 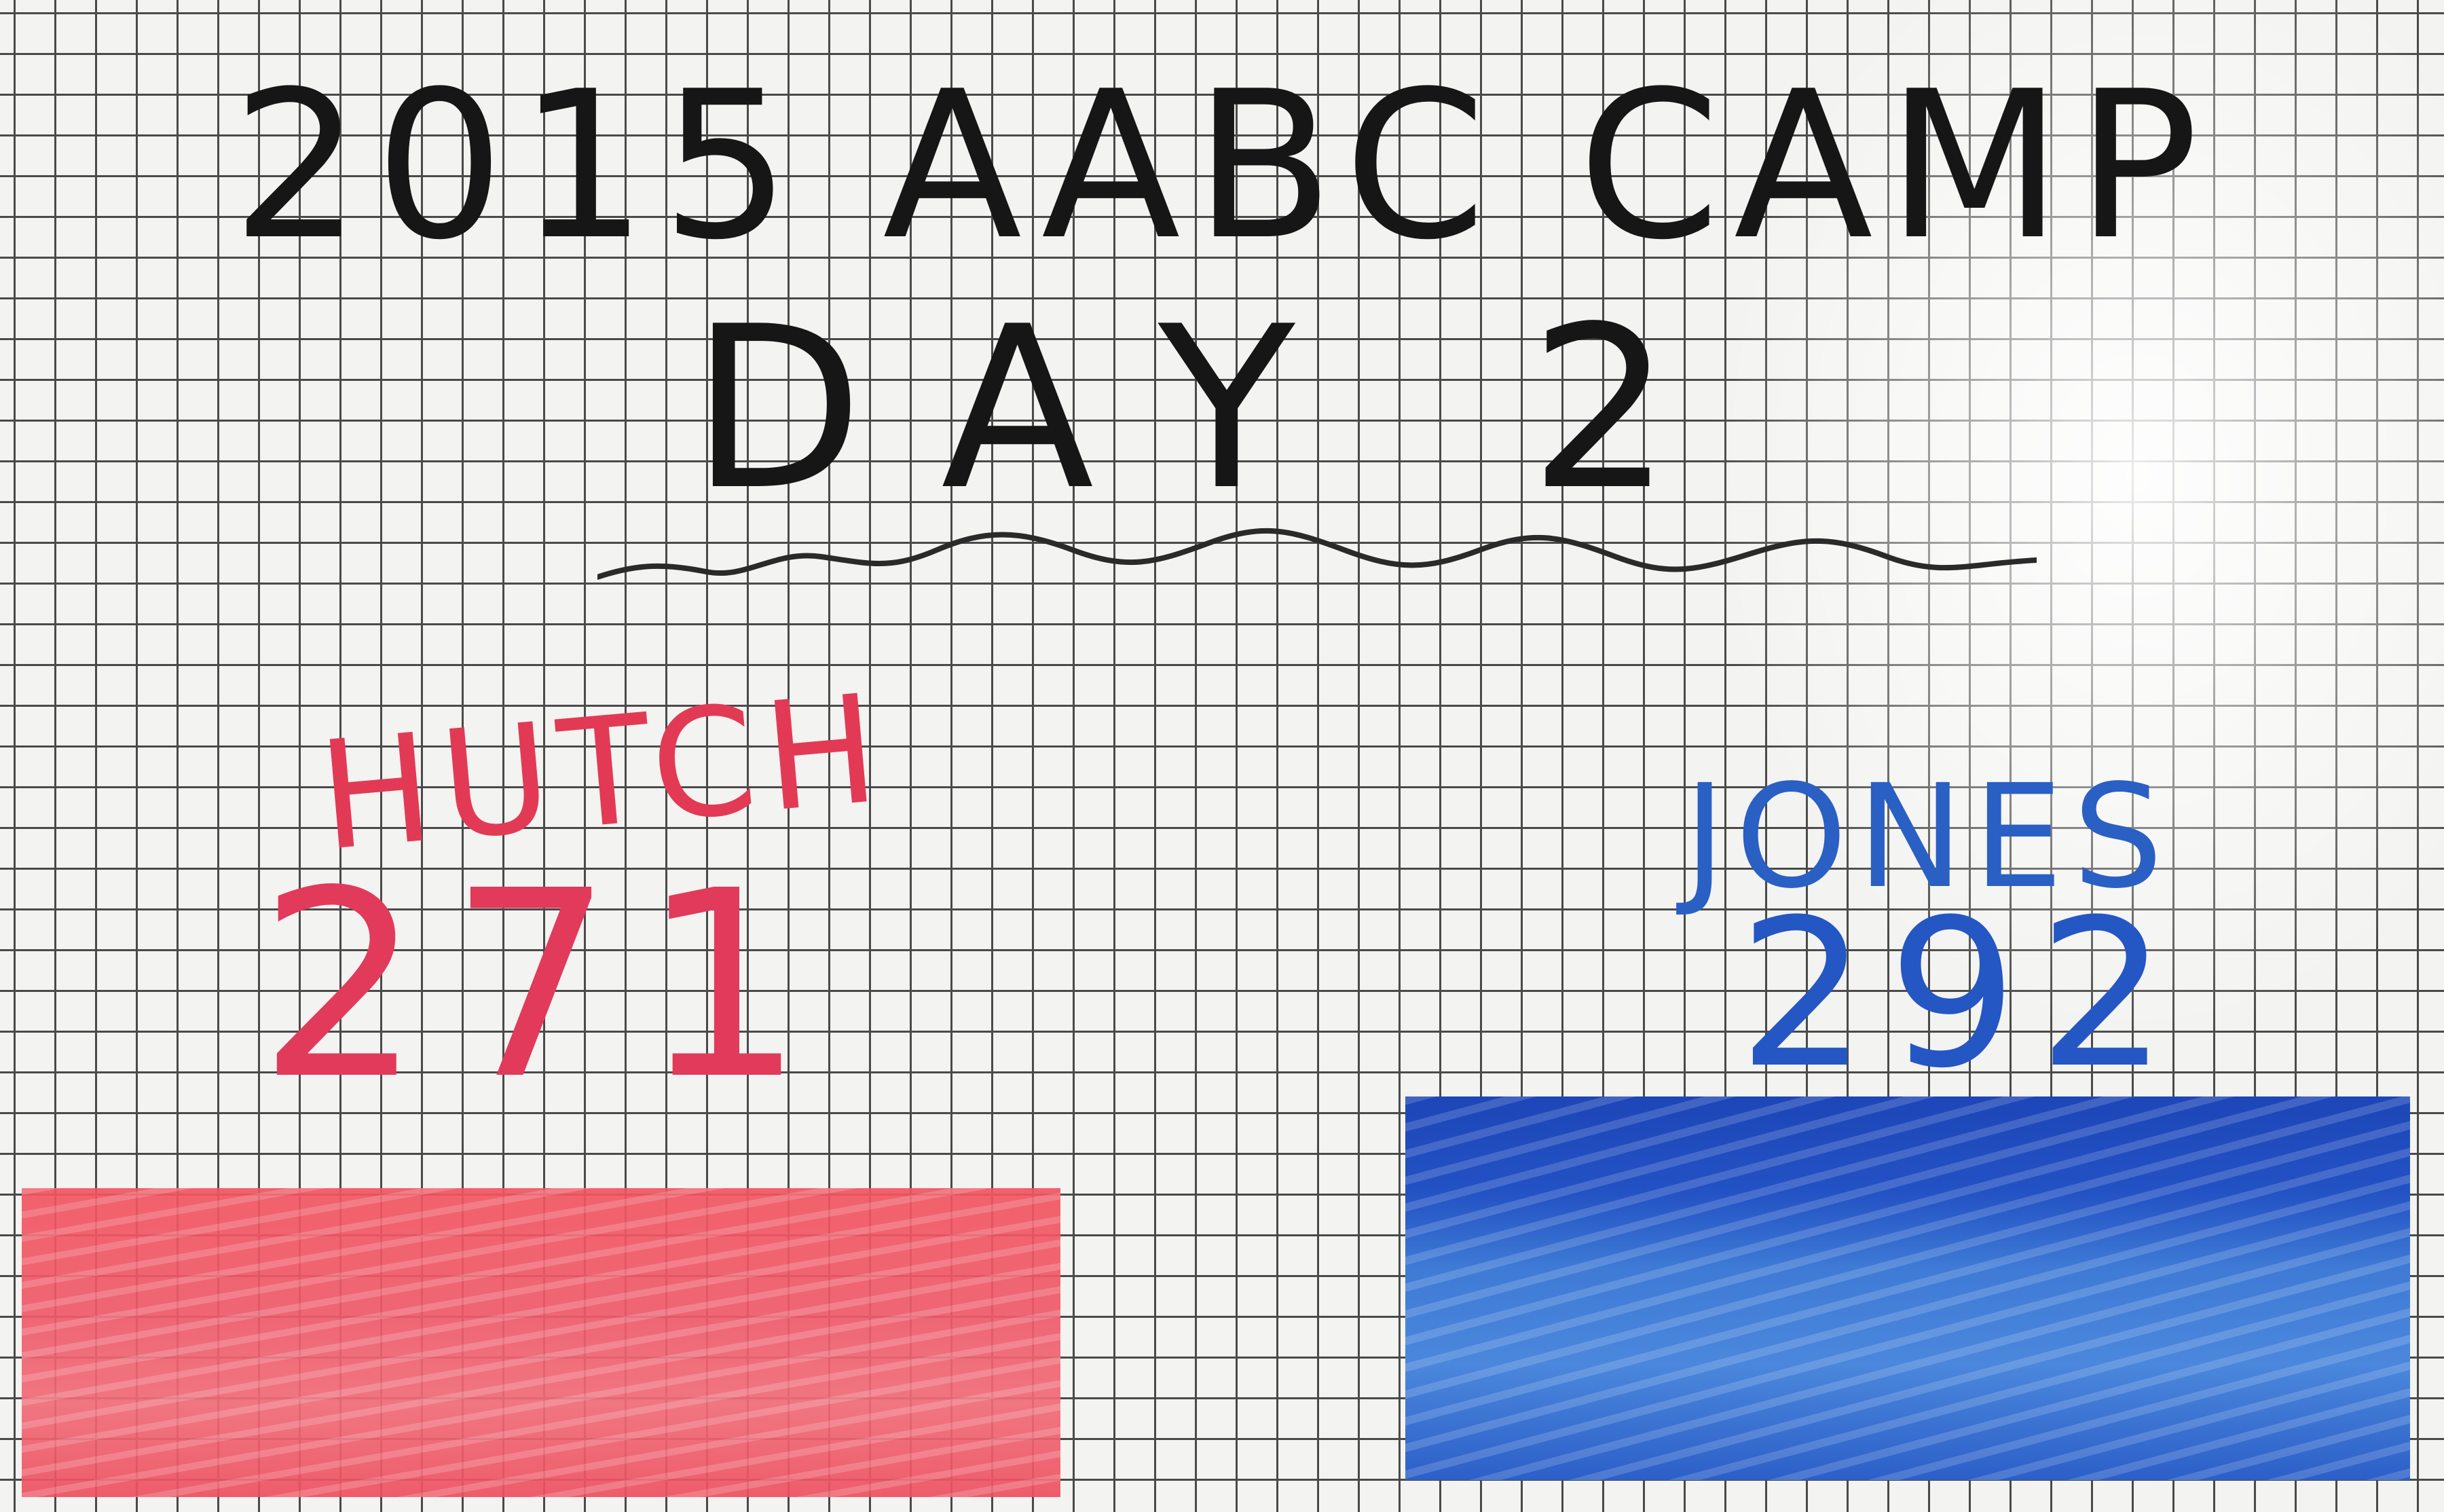 What do you see at coordinates (1222, 166) in the screenshot?
I see `title-line-1: 2015 AABC CAMP` at bounding box center [1222, 166].